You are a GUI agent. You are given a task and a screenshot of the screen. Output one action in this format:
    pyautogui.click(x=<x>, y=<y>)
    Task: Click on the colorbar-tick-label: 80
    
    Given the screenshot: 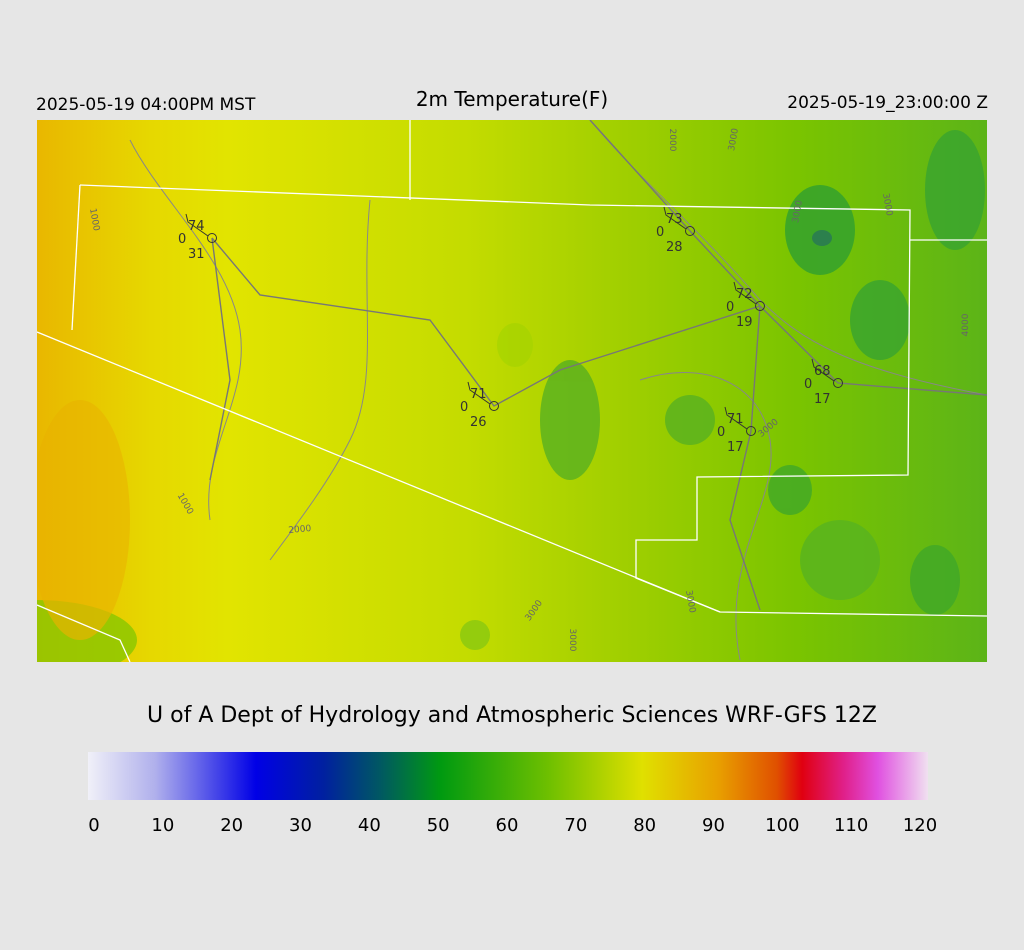 What is the action you would take?
    pyautogui.click(x=644, y=825)
    